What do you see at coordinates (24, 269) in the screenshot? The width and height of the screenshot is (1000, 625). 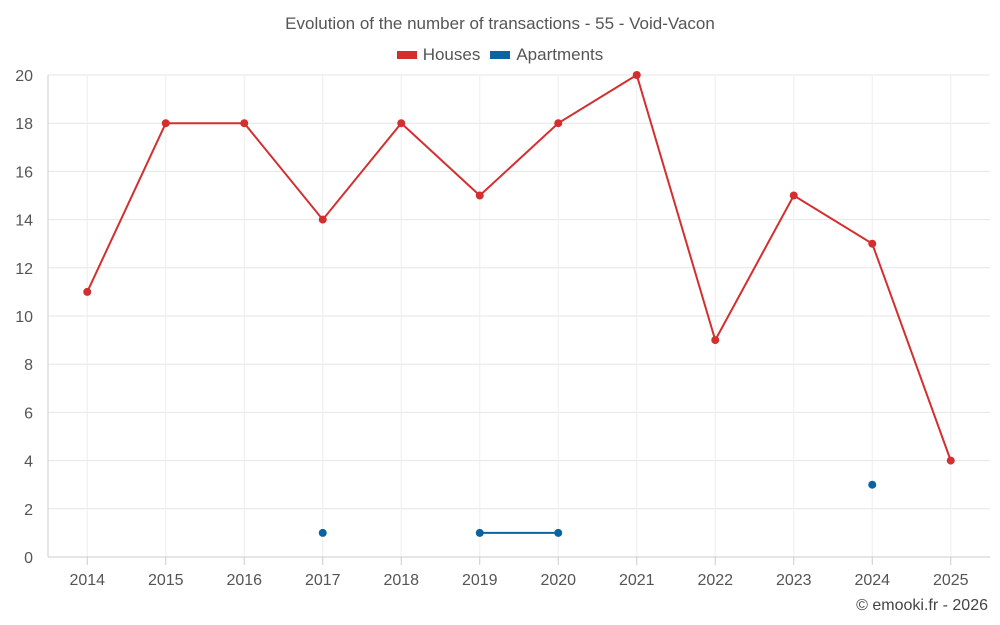 I see `y-tick-label: 12` at bounding box center [24, 269].